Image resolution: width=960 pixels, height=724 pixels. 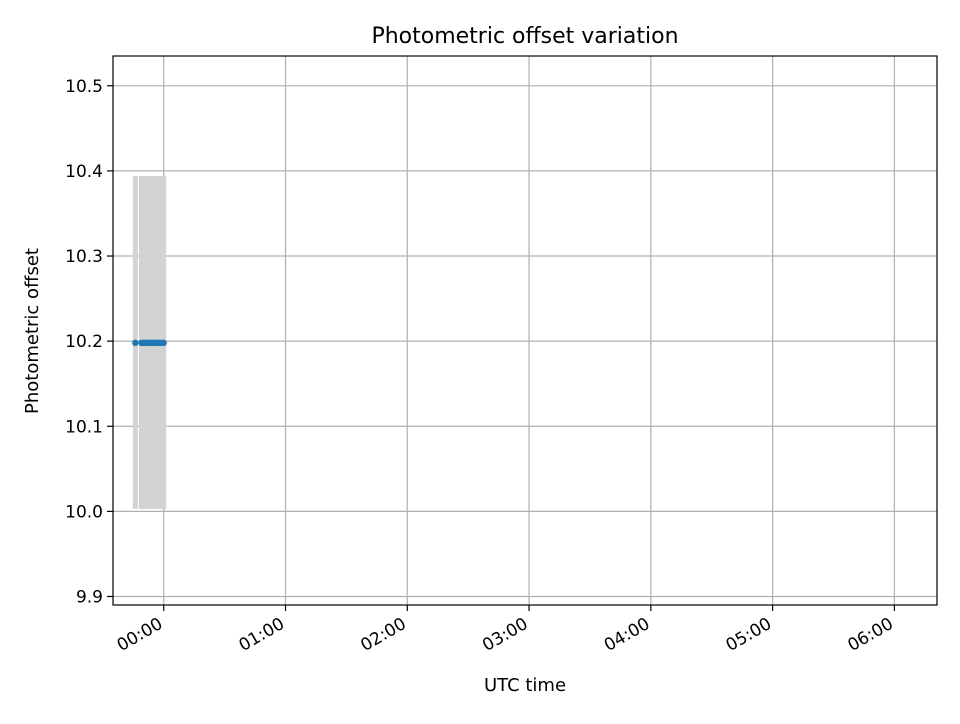 I want to click on y-tick-label: 10.1, so click(x=84, y=427).